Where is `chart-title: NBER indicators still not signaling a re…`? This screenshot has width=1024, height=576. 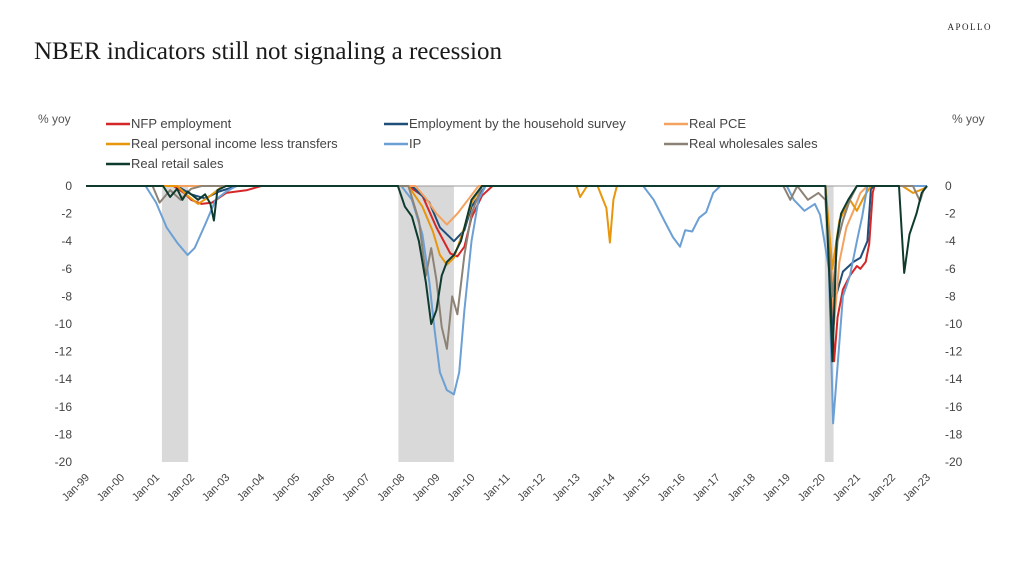 chart-title: NBER indicators still not signaling a re… is located at coordinates (268, 51).